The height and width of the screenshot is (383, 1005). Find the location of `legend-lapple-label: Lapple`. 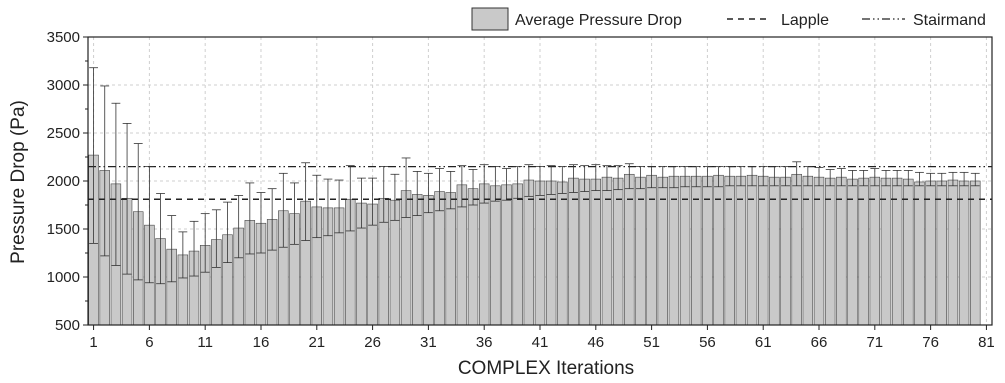

legend-lapple-label: Lapple is located at coordinates (805, 20).